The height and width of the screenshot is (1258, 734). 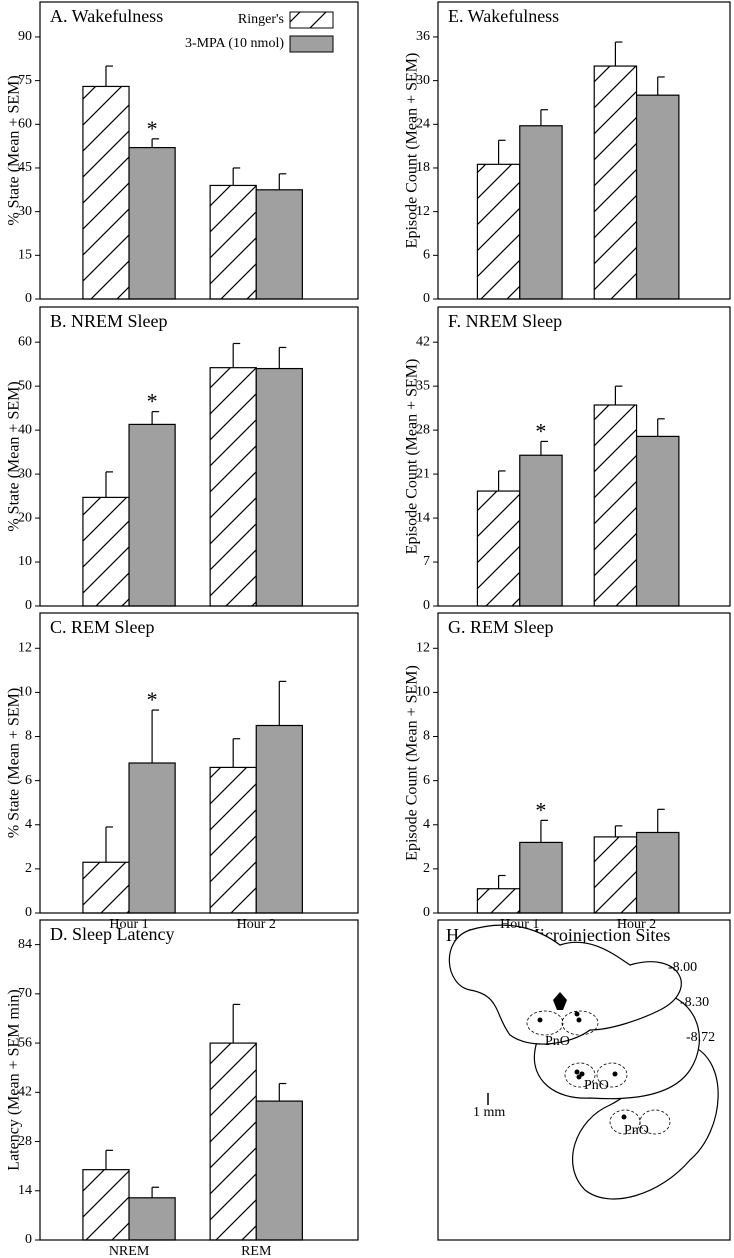 What do you see at coordinates (489, 1112) in the screenshot?
I see `scale-bar-label: 1 mm` at bounding box center [489, 1112].